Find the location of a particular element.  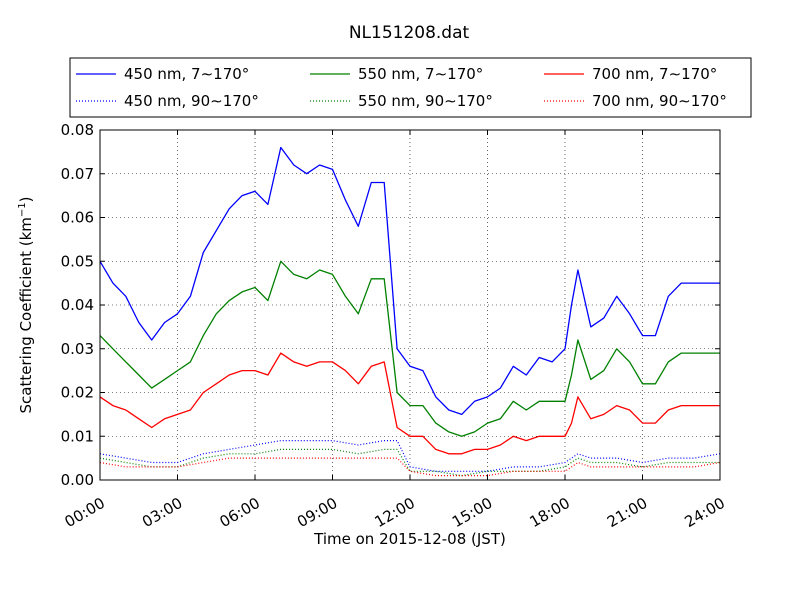

x-tick-label: 06:00 is located at coordinates (240, 512).